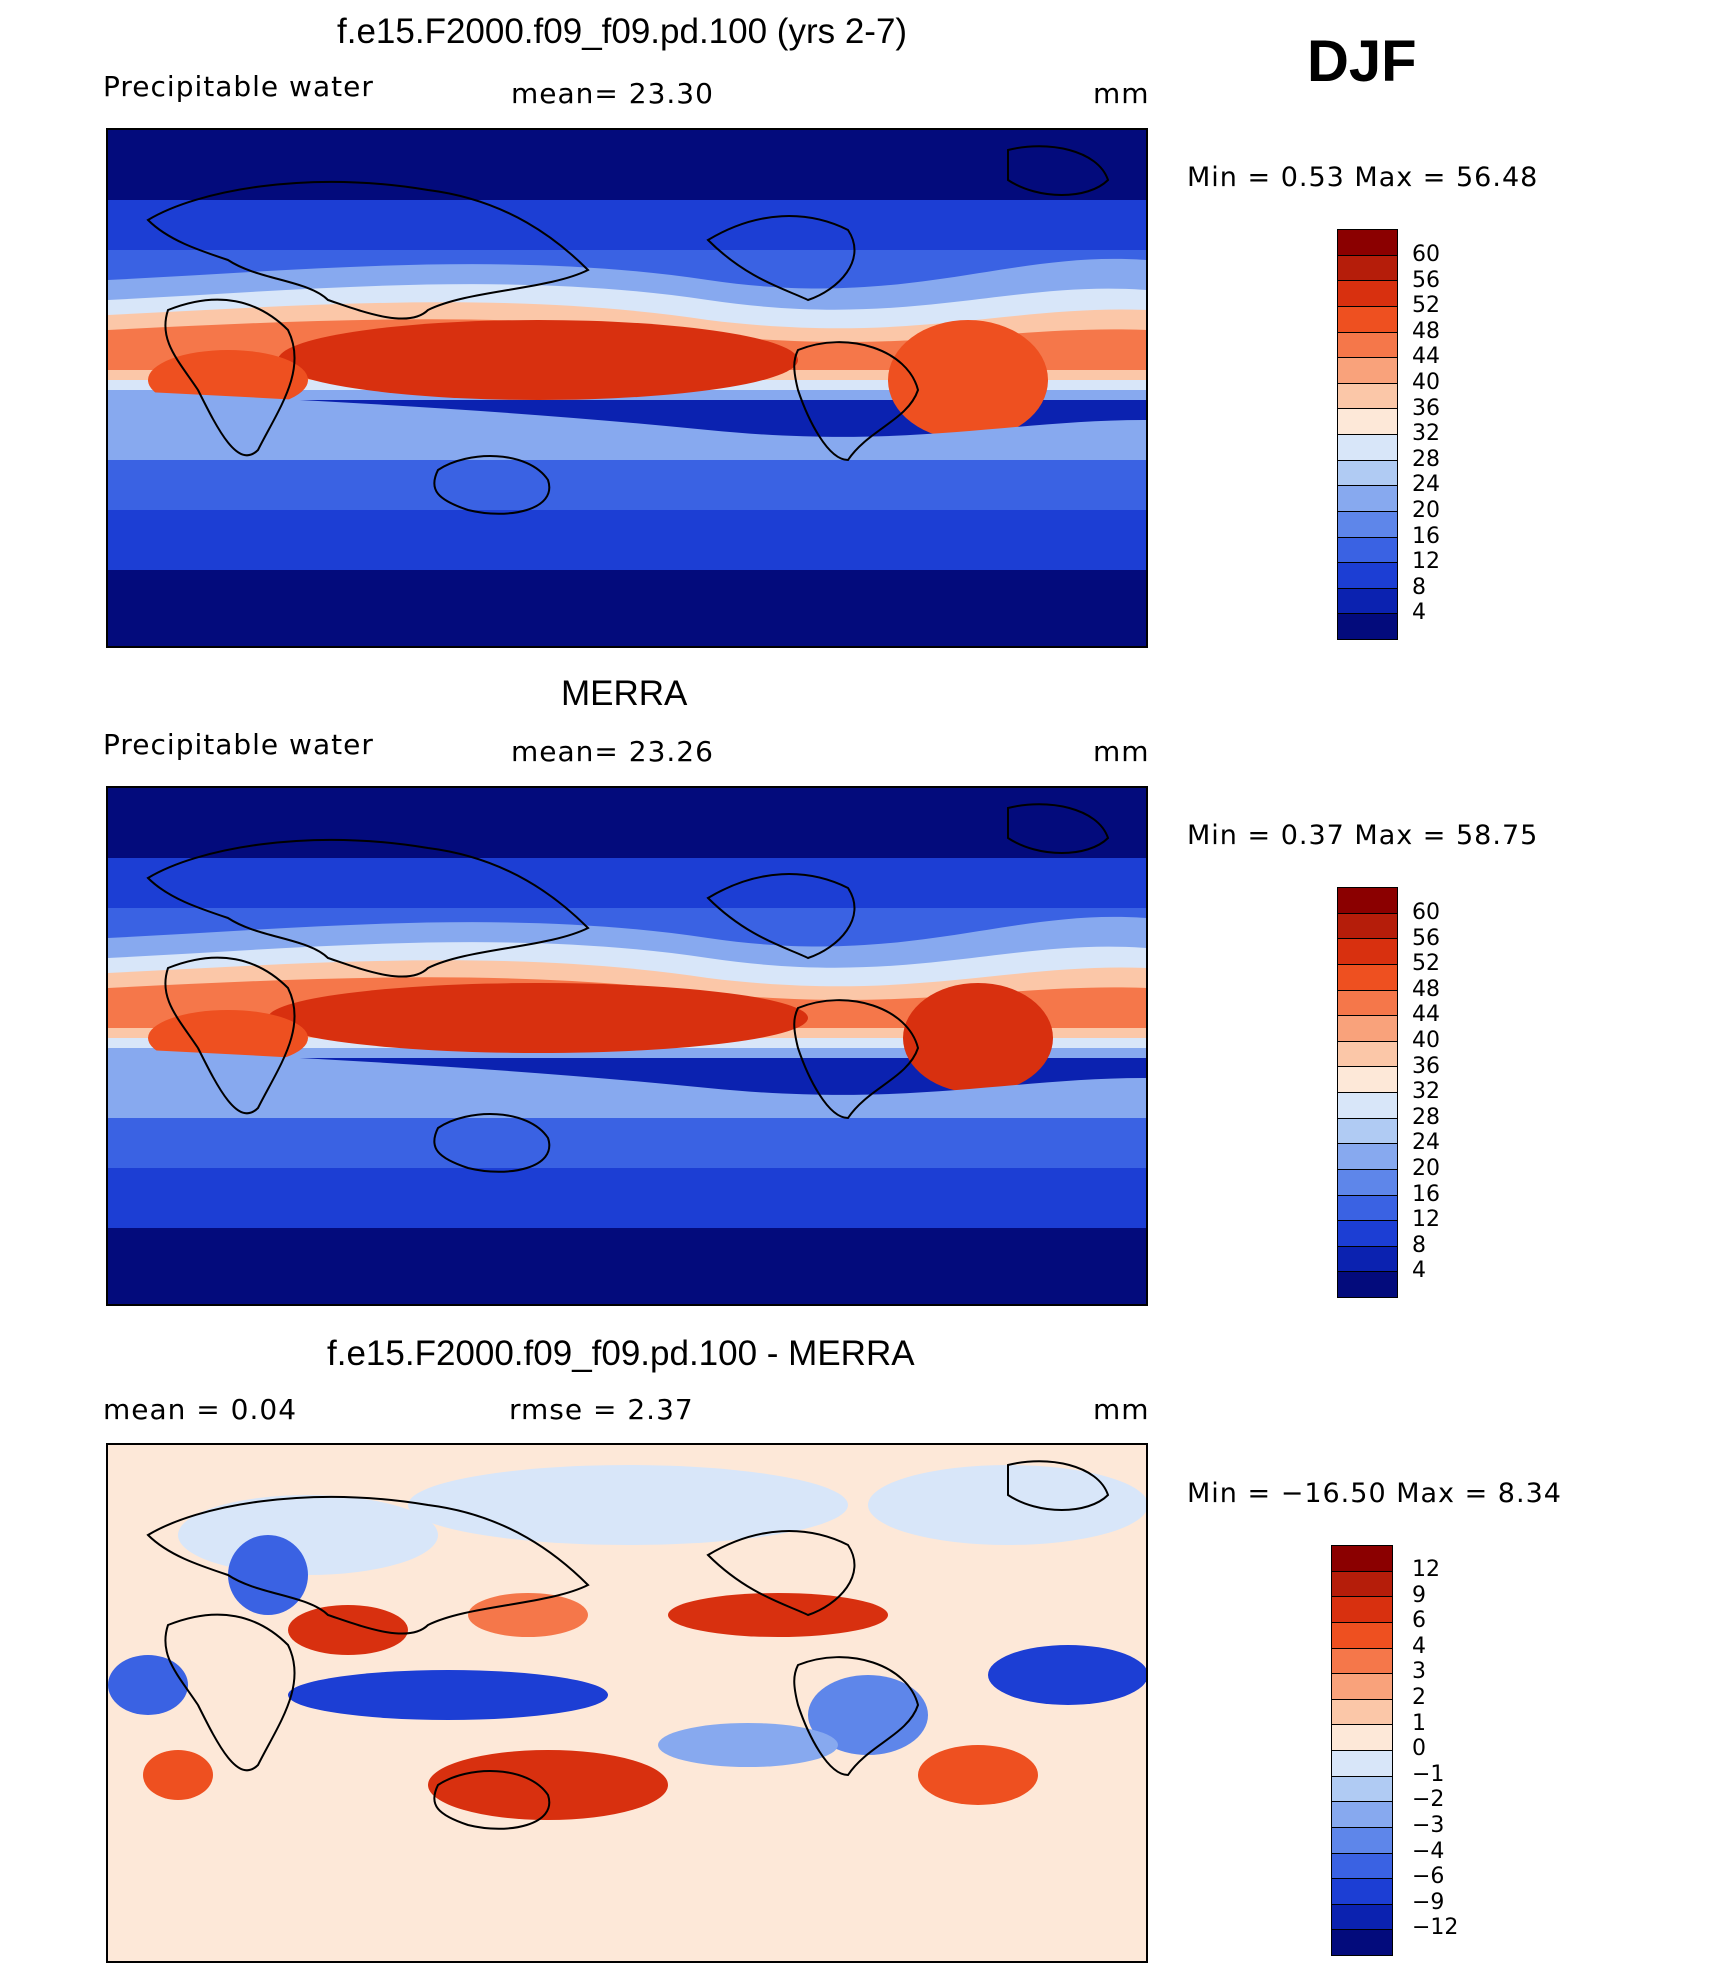 This screenshot has height=1969, width=1710. I want to click on panel-1-colorbar, so click(1367, 434).